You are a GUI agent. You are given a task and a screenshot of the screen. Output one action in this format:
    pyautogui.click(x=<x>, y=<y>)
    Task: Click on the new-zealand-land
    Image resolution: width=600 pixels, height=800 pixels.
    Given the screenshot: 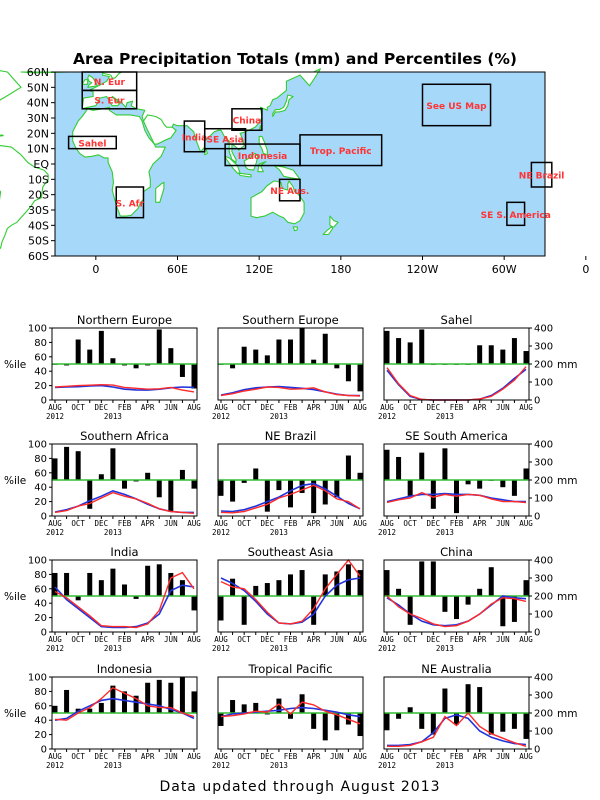 What is the action you would take?
    pyautogui.click(x=334, y=221)
    